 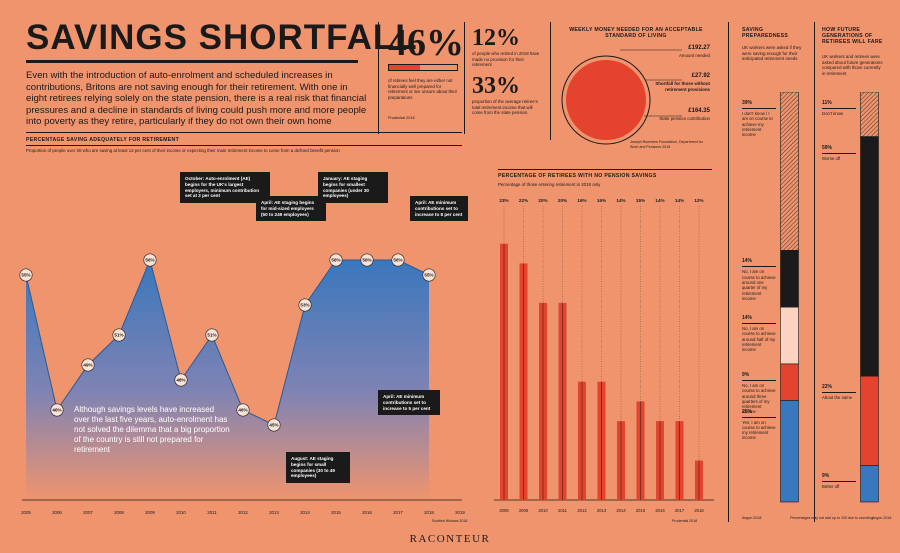 What do you see at coordinates (601, 200) in the screenshot?
I see `data-label: 16%` at bounding box center [601, 200].